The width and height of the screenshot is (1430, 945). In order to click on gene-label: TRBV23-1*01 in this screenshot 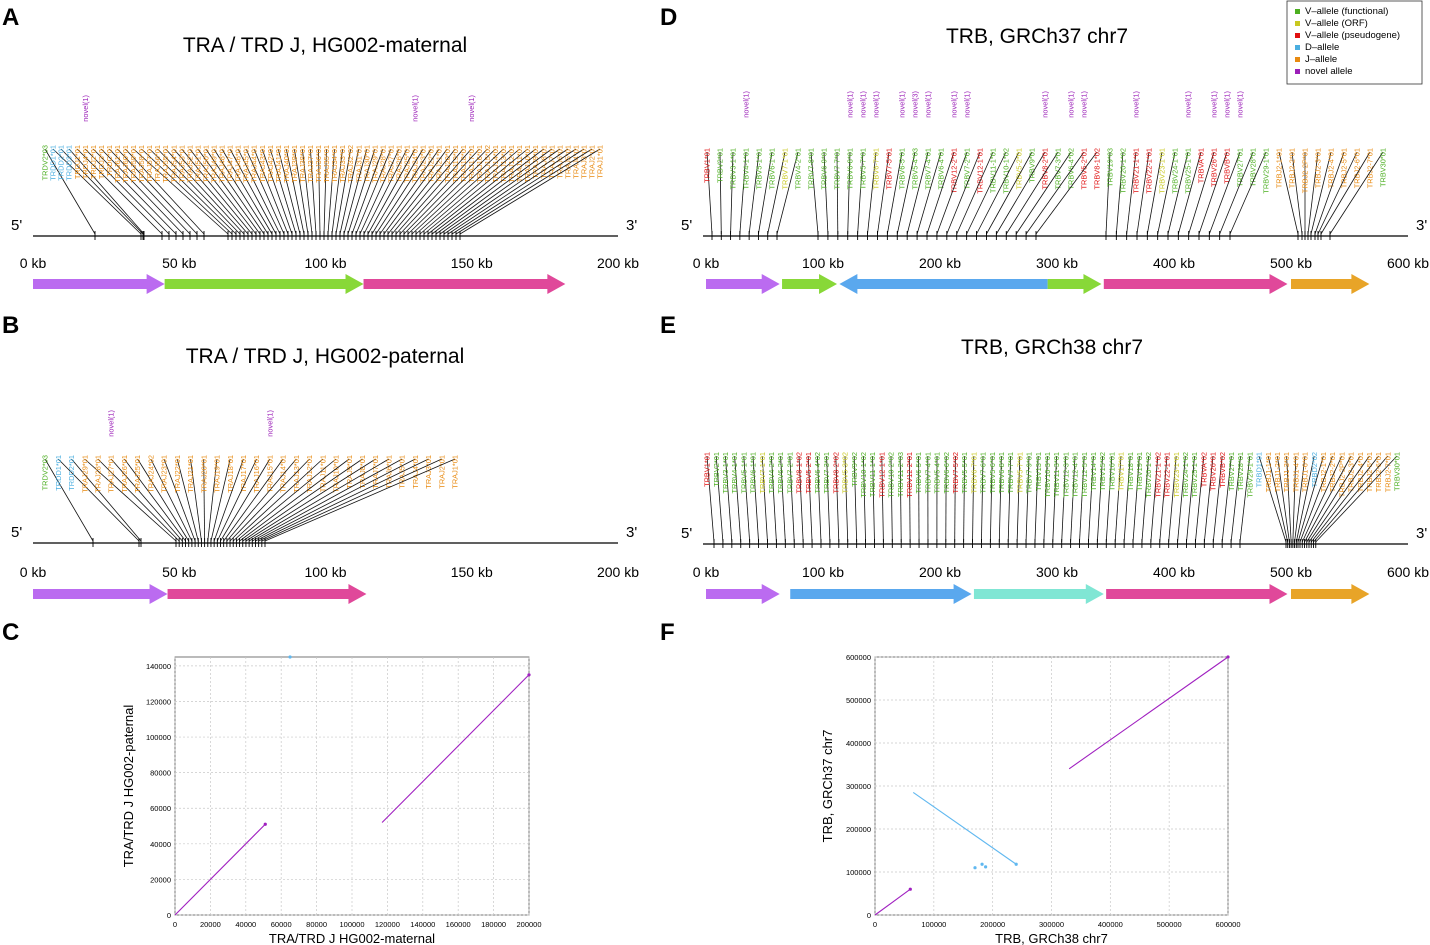, I will do `click(1176, 475)`.